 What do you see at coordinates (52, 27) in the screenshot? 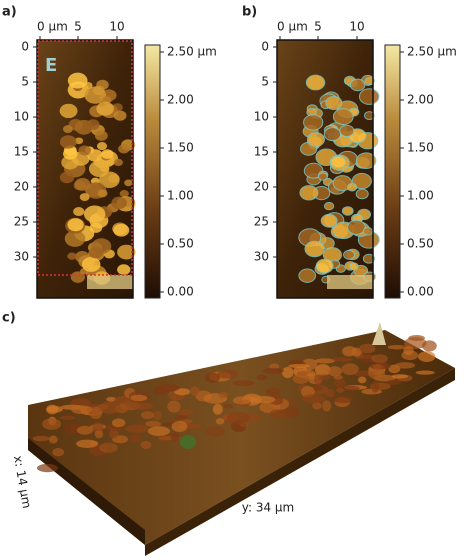
I see `x-tick-label: 0 µm` at bounding box center [52, 27].